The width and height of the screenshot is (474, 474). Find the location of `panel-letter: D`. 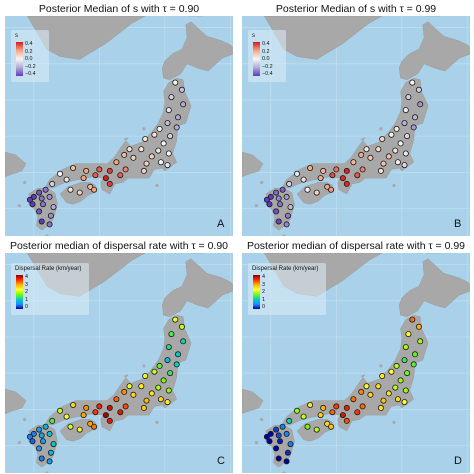

panel-letter: D is located at coordinates (458, 461).